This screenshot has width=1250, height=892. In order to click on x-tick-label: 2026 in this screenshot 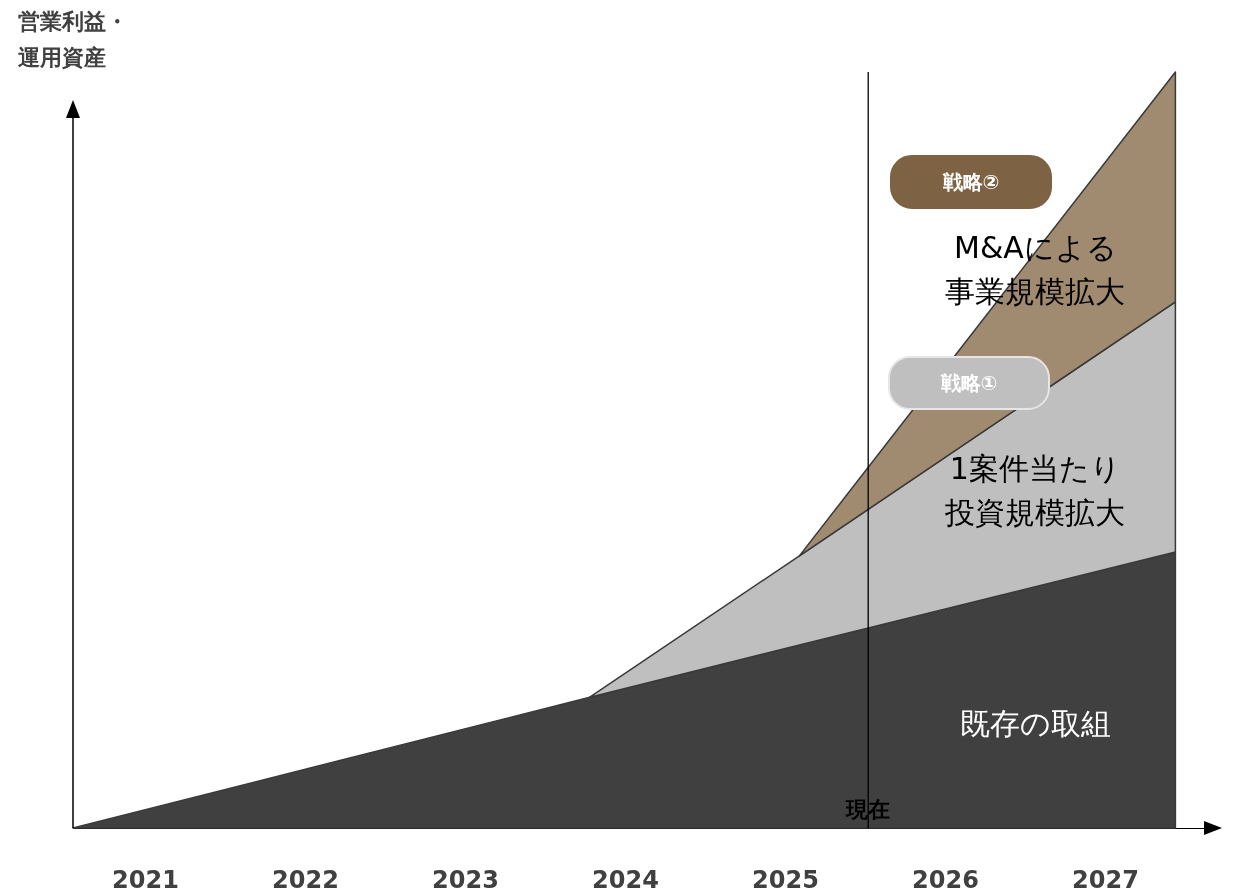, I will do `click(945, 878)`.